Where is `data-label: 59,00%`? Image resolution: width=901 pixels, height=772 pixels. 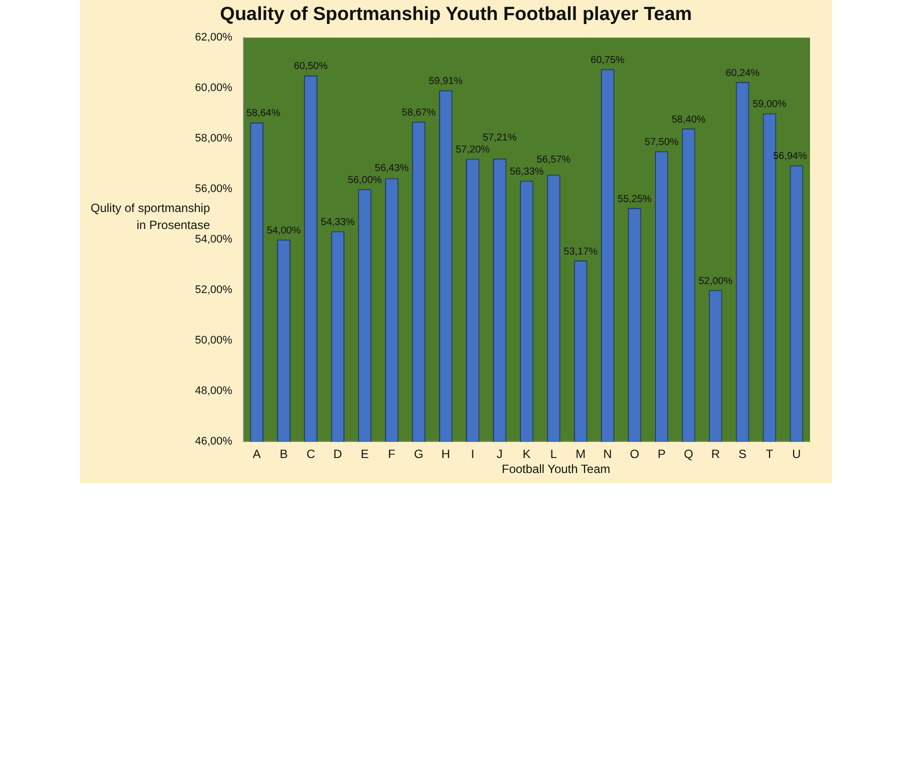 data-label: 59,00% is located at coordinates (769, 104).